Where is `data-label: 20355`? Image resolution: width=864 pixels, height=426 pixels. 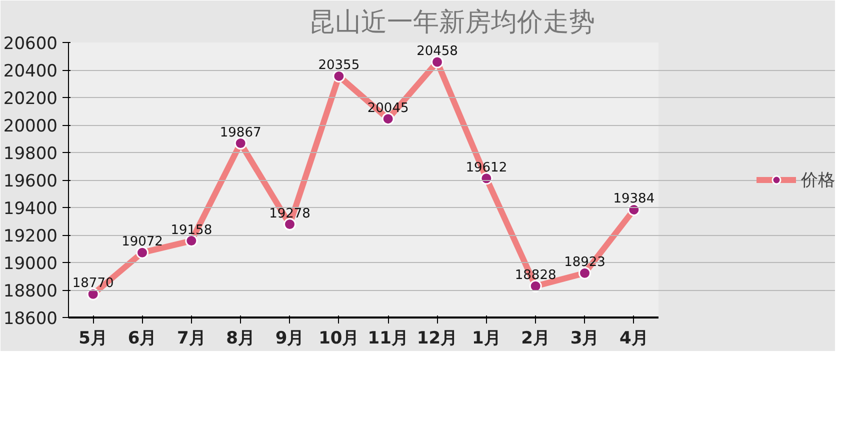 data-label: 20355 is located at coordinates (339, 66).